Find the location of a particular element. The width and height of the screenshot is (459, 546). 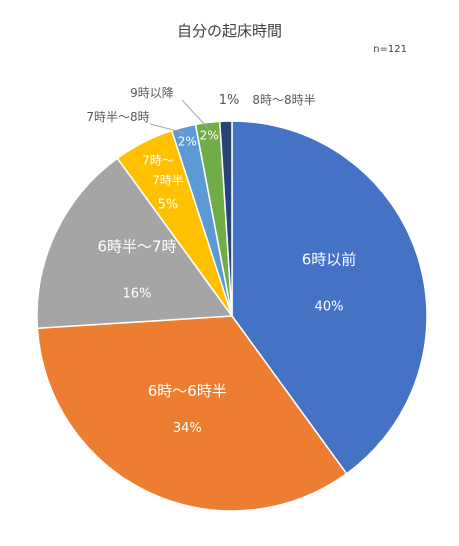

slice-label-6: 8時～8時半 is located at coordinates (283, 100).